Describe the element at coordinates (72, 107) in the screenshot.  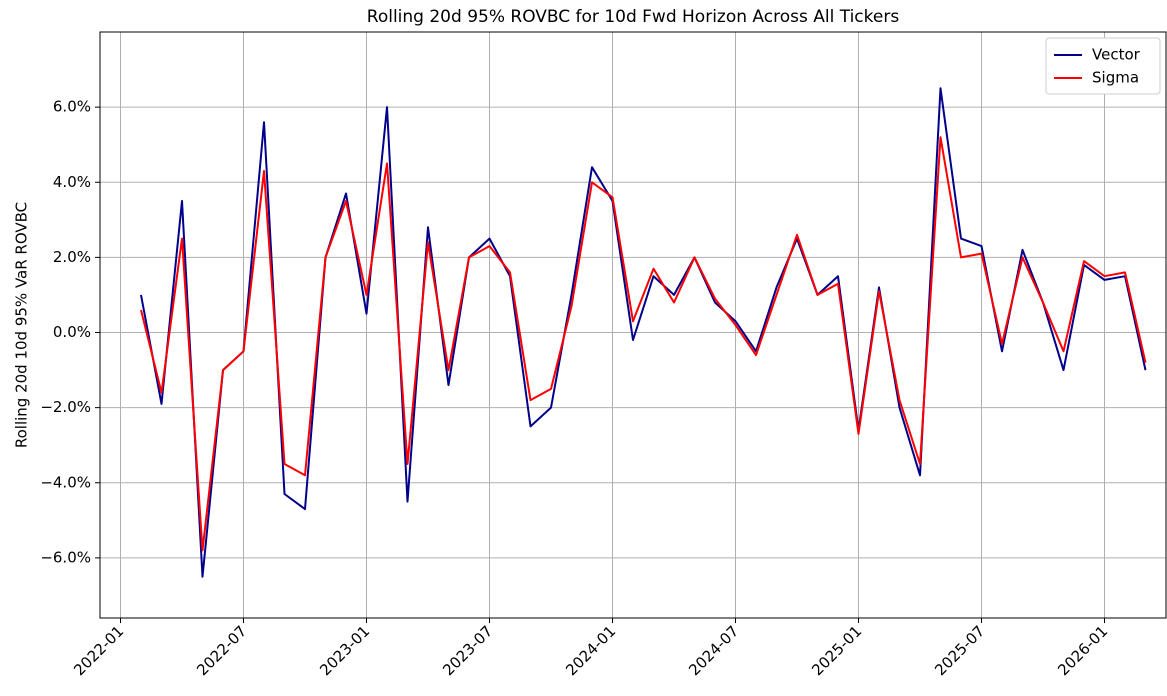
I see `y-tick-label: 6.0%` at that location.